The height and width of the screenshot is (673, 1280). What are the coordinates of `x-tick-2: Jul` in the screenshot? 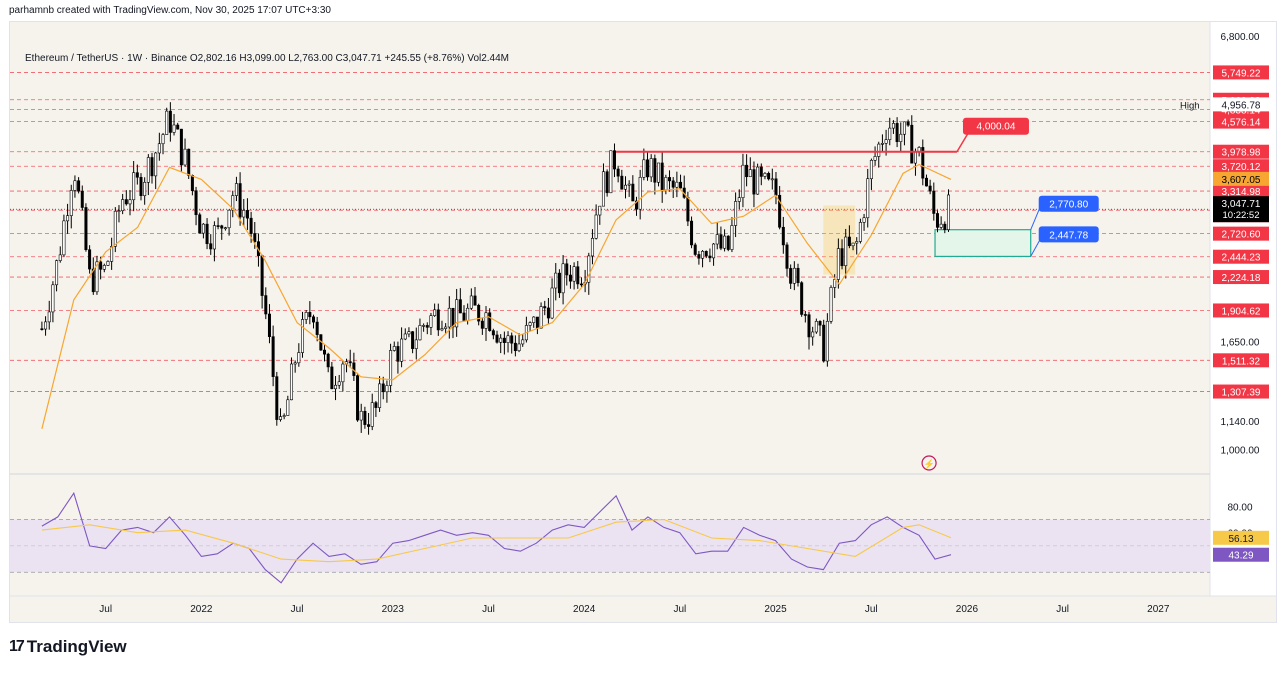 It's located at (297, 609).